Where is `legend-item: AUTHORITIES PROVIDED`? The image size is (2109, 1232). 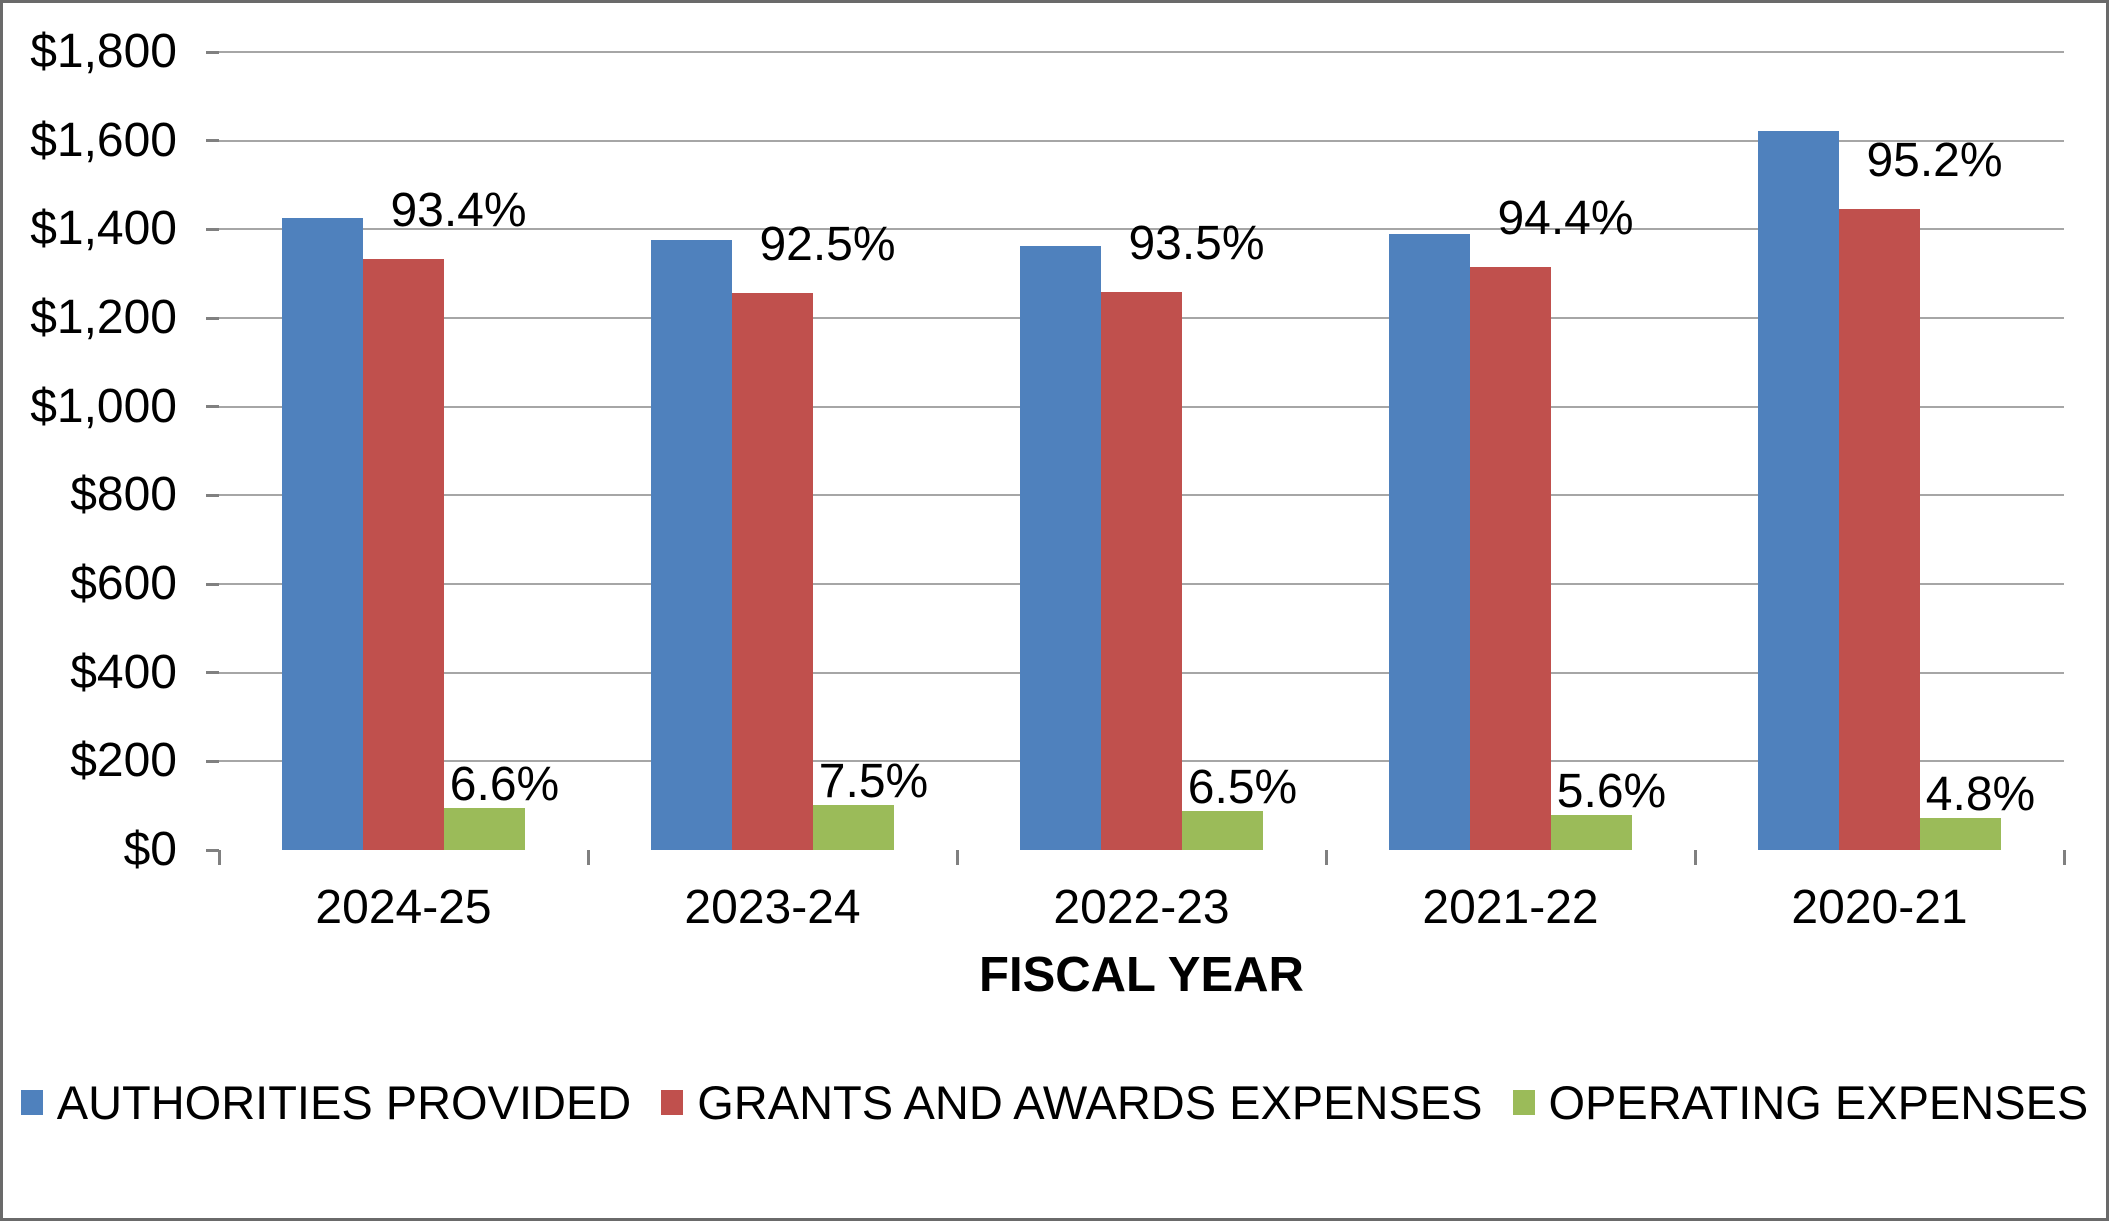
legend-item: AUTHORITIES PROVIDED is located at coordinates (326, 1102).